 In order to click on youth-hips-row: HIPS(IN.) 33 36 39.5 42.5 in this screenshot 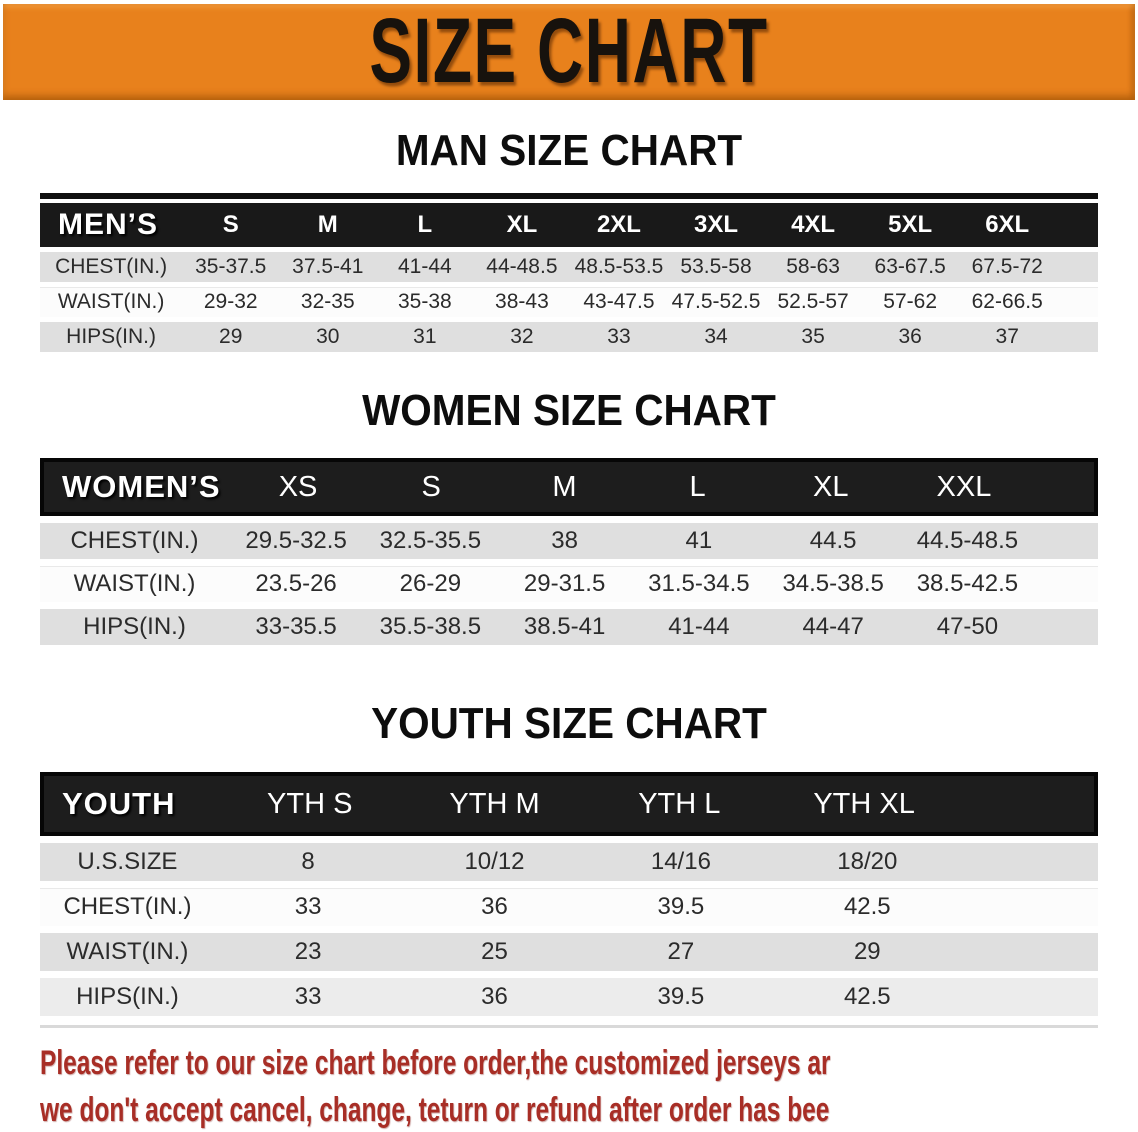, I will do `click(569, 997)`.